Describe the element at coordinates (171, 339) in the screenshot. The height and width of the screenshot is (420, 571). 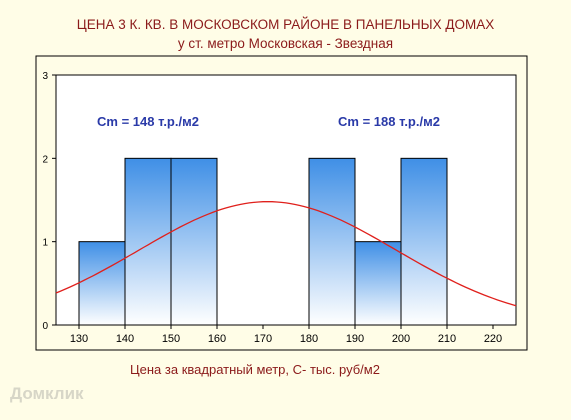
I see `x-tick-label: 150` at that location.